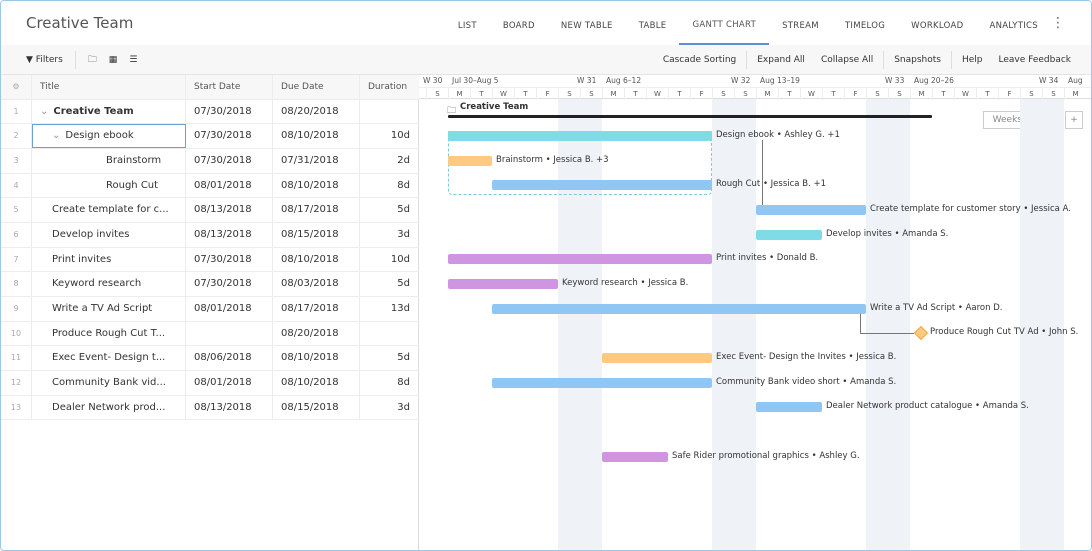 The width and height of the screenshot is (1092, 551). Describe the element at coordinates (724, 23) in the screenshot. I see `tab-gantt-chart: GANTT CHART` at that location.